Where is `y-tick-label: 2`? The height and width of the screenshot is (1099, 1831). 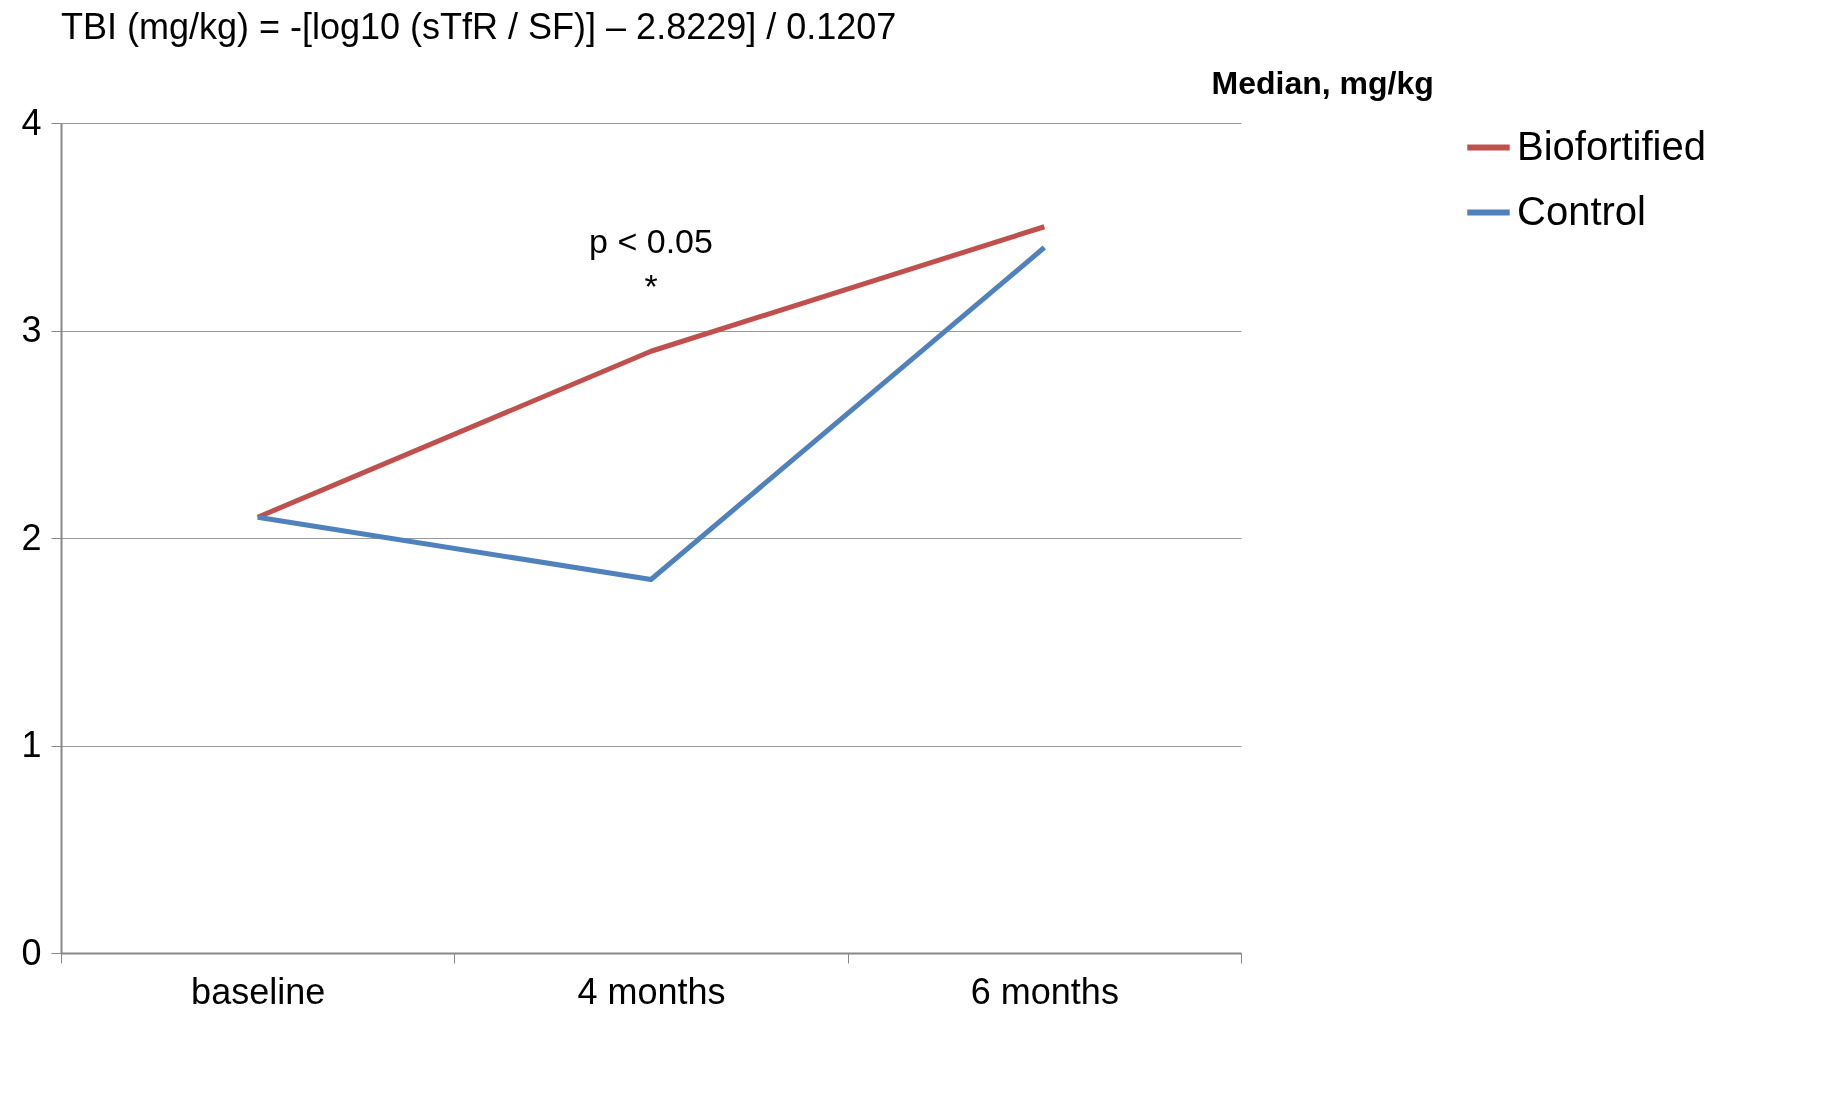 y-tick-label: 2 is located at coordinates (31, 537).